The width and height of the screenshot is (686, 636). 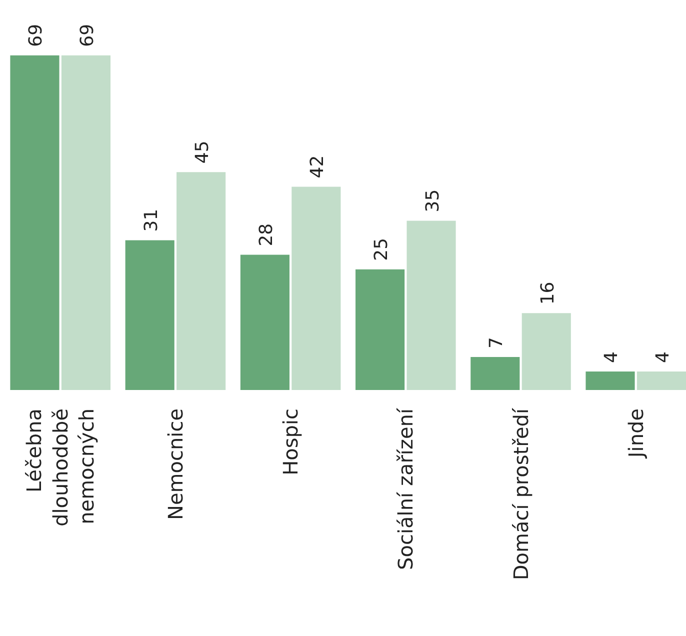 I want to click on data-label: 28, so click(x=266, y=234).